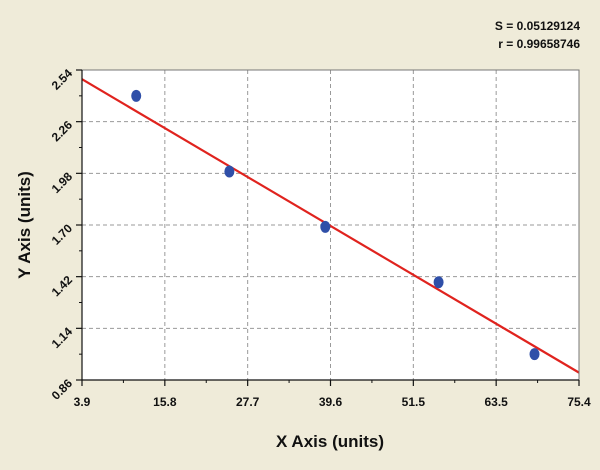  What do you see at coordinates (82, 402) in the screenshot?
I see `x-tick-label: 3.9` at bounding box center [82, 402].